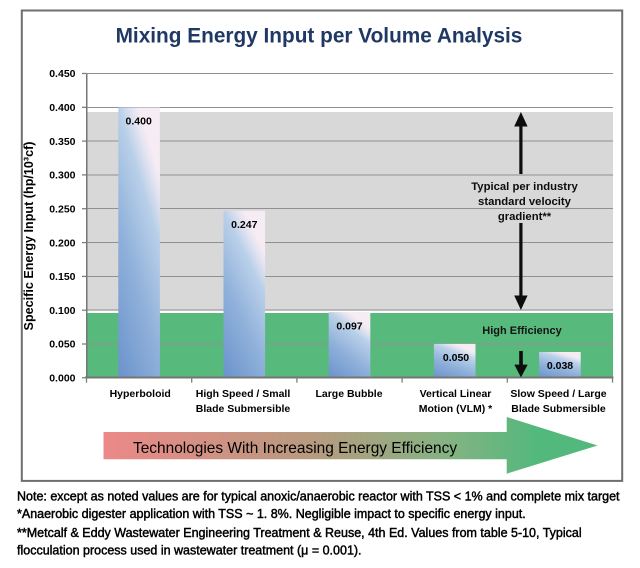 The width and height of the screenshot is (640, 568). I want to click on svg-text: Slow Speed / Large, so click(558, 394).